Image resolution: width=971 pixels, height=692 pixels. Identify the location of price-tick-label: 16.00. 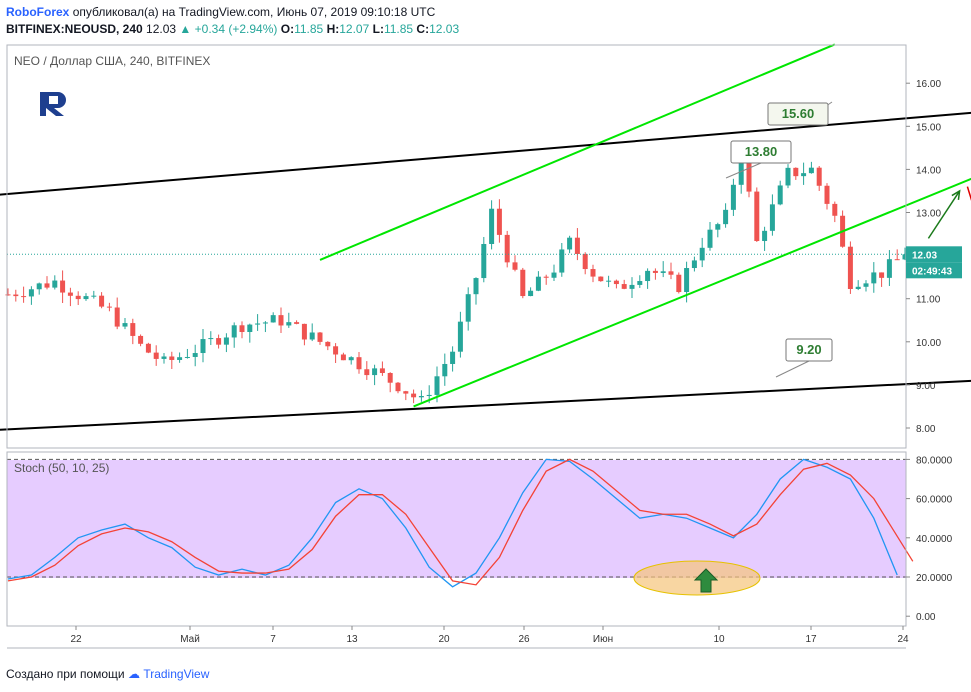
(928, 84).